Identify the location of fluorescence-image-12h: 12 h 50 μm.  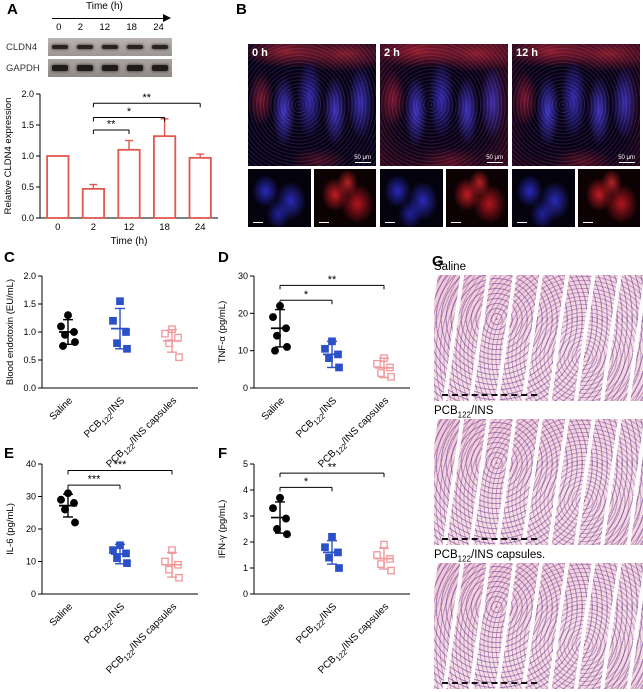
(576, 105).